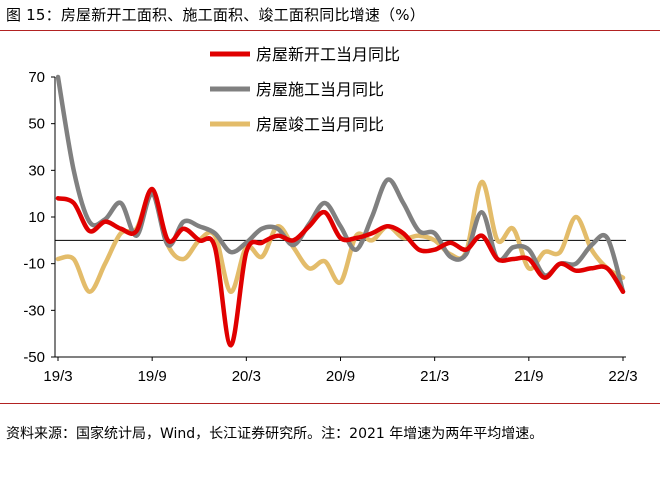 The width and height of the screenshot is (660, 491). I want to click on x-tick-label: 19/3, so click(57, 376).